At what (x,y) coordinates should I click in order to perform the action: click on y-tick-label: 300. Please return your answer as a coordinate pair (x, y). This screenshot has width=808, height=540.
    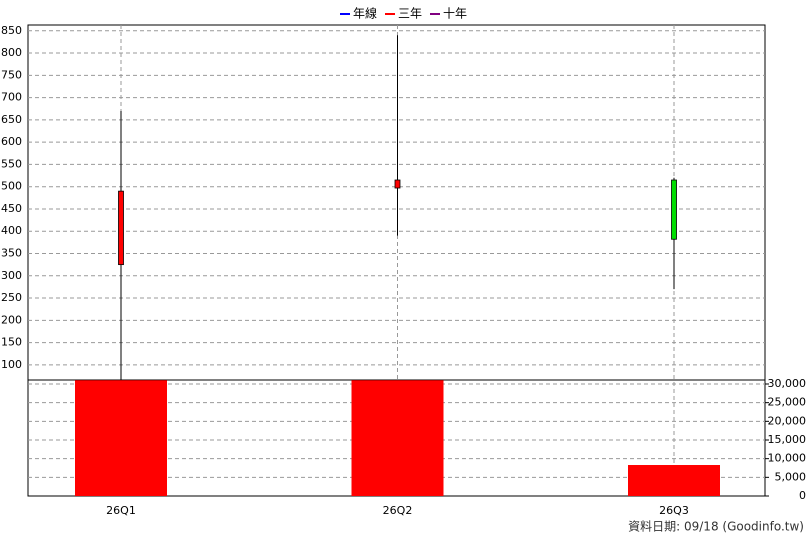
    Looking at the image, I should click on (11, 275).